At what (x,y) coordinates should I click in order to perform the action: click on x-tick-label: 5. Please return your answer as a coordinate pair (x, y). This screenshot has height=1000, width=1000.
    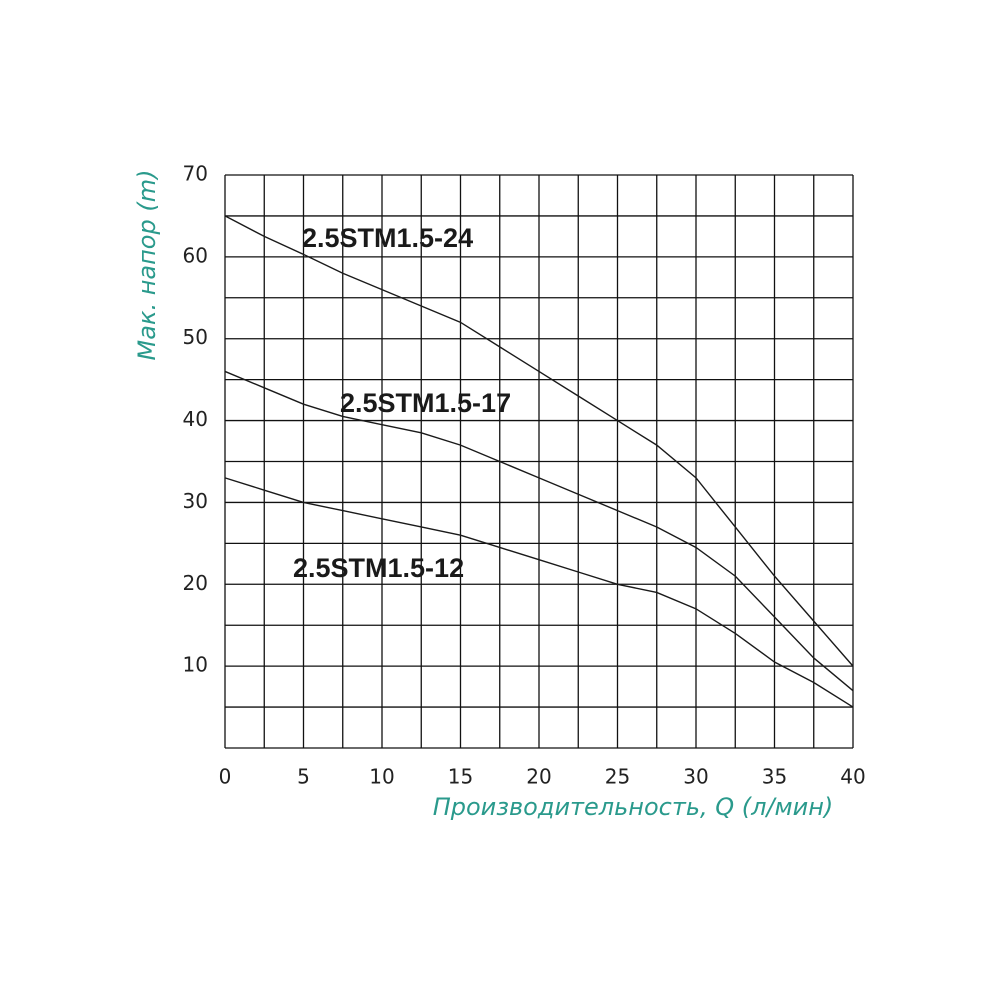
    Looking at the image, I should click on (303, 777).